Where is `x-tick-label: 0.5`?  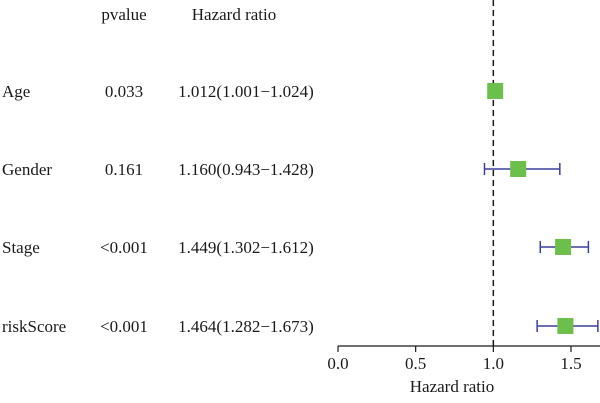 x-tick-label: 0.5 is located at coordinates (415, 363).